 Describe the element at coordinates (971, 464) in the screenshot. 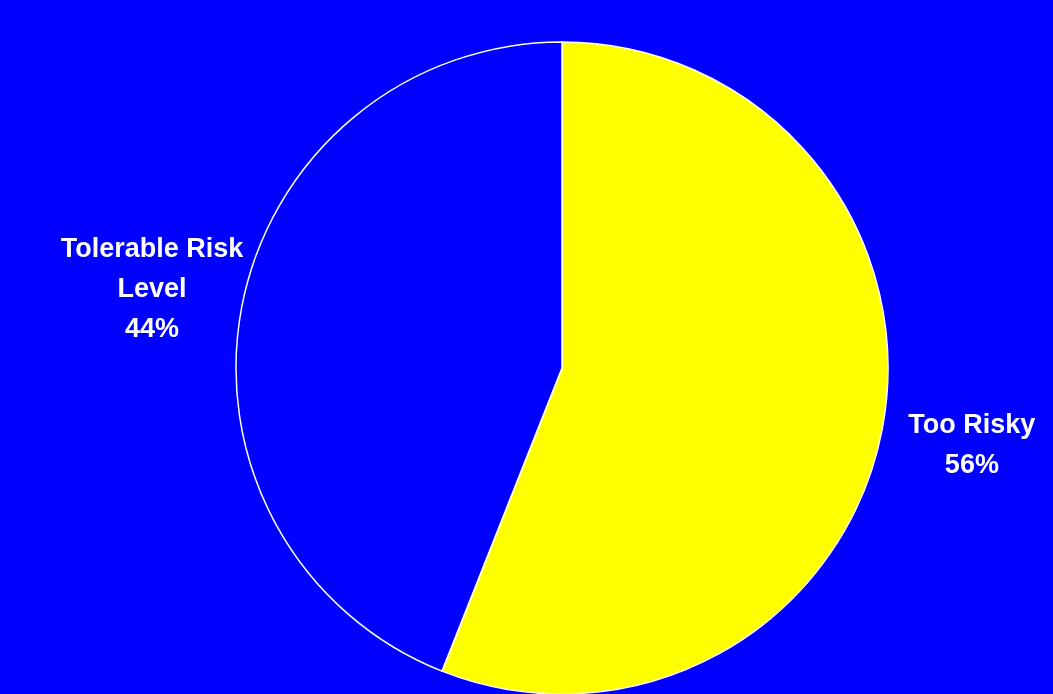

I see `data-label: 56%` at that location.